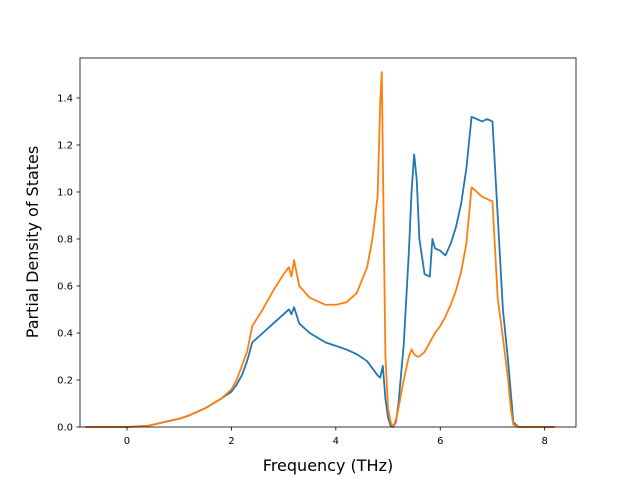  What do you see at coordinates (65, 98) in the screenshot?
I see `y-tick-label: 1.4` at bounding box center [65, 98].